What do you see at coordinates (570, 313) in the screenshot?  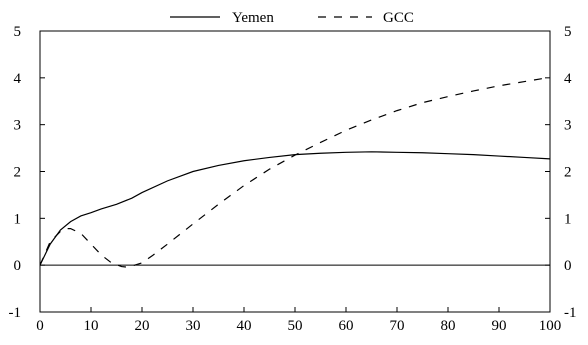 I see `y-tick-label-right--1: -1` at bounding box center [570, 313].